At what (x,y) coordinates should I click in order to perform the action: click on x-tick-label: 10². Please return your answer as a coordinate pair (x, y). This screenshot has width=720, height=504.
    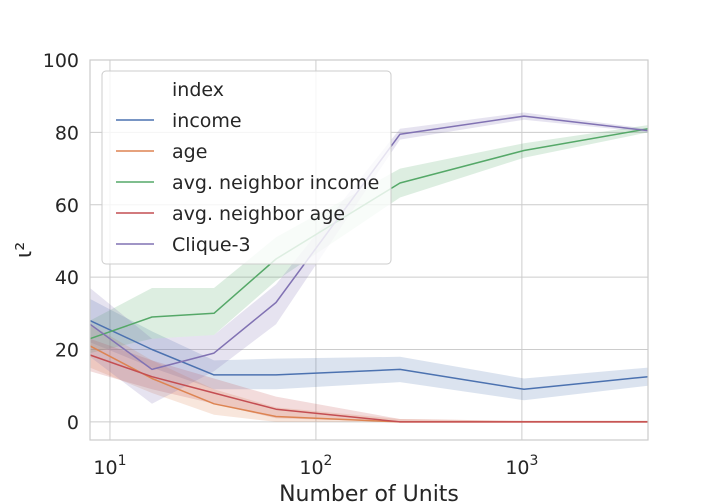
    Looking at the image, I should click on (315, 466).